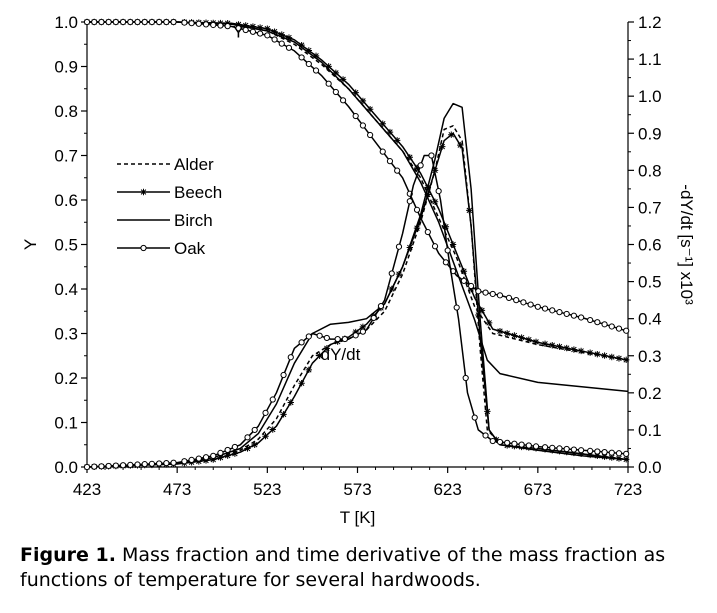  I want to click on legend-label-oak: Oak, so click(190, 248).